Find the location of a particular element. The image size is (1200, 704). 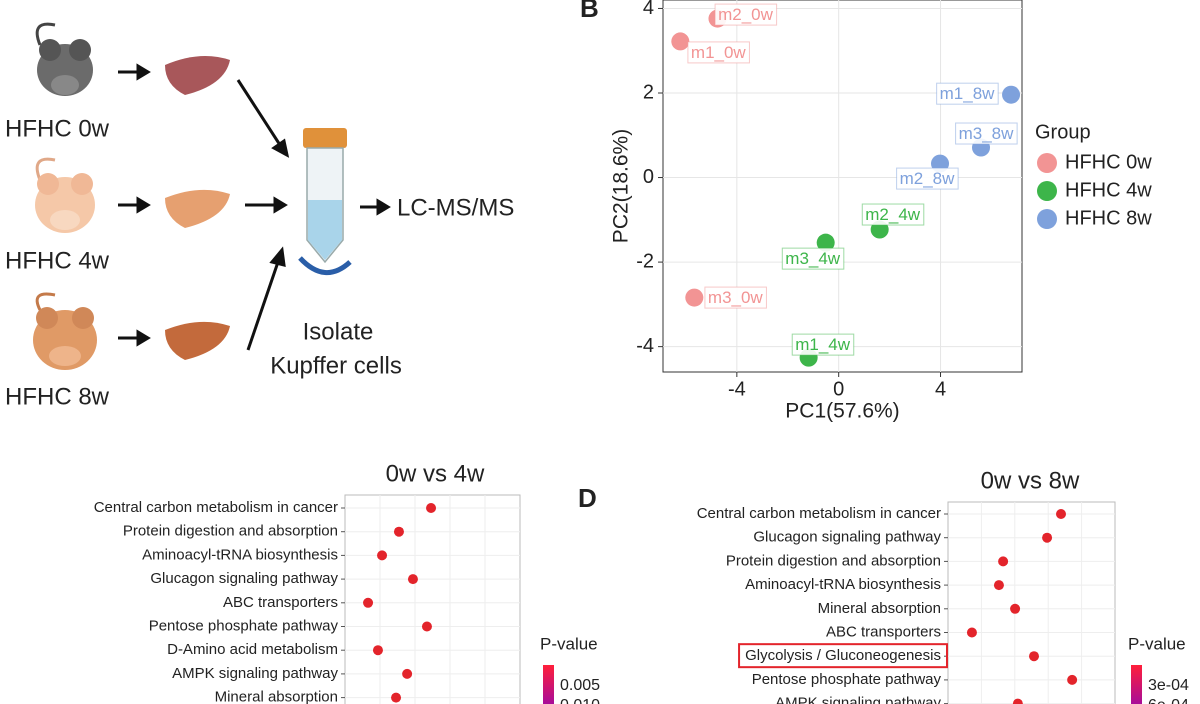

chart-title: 0w vs 4w is located at coordinates (435, 473).